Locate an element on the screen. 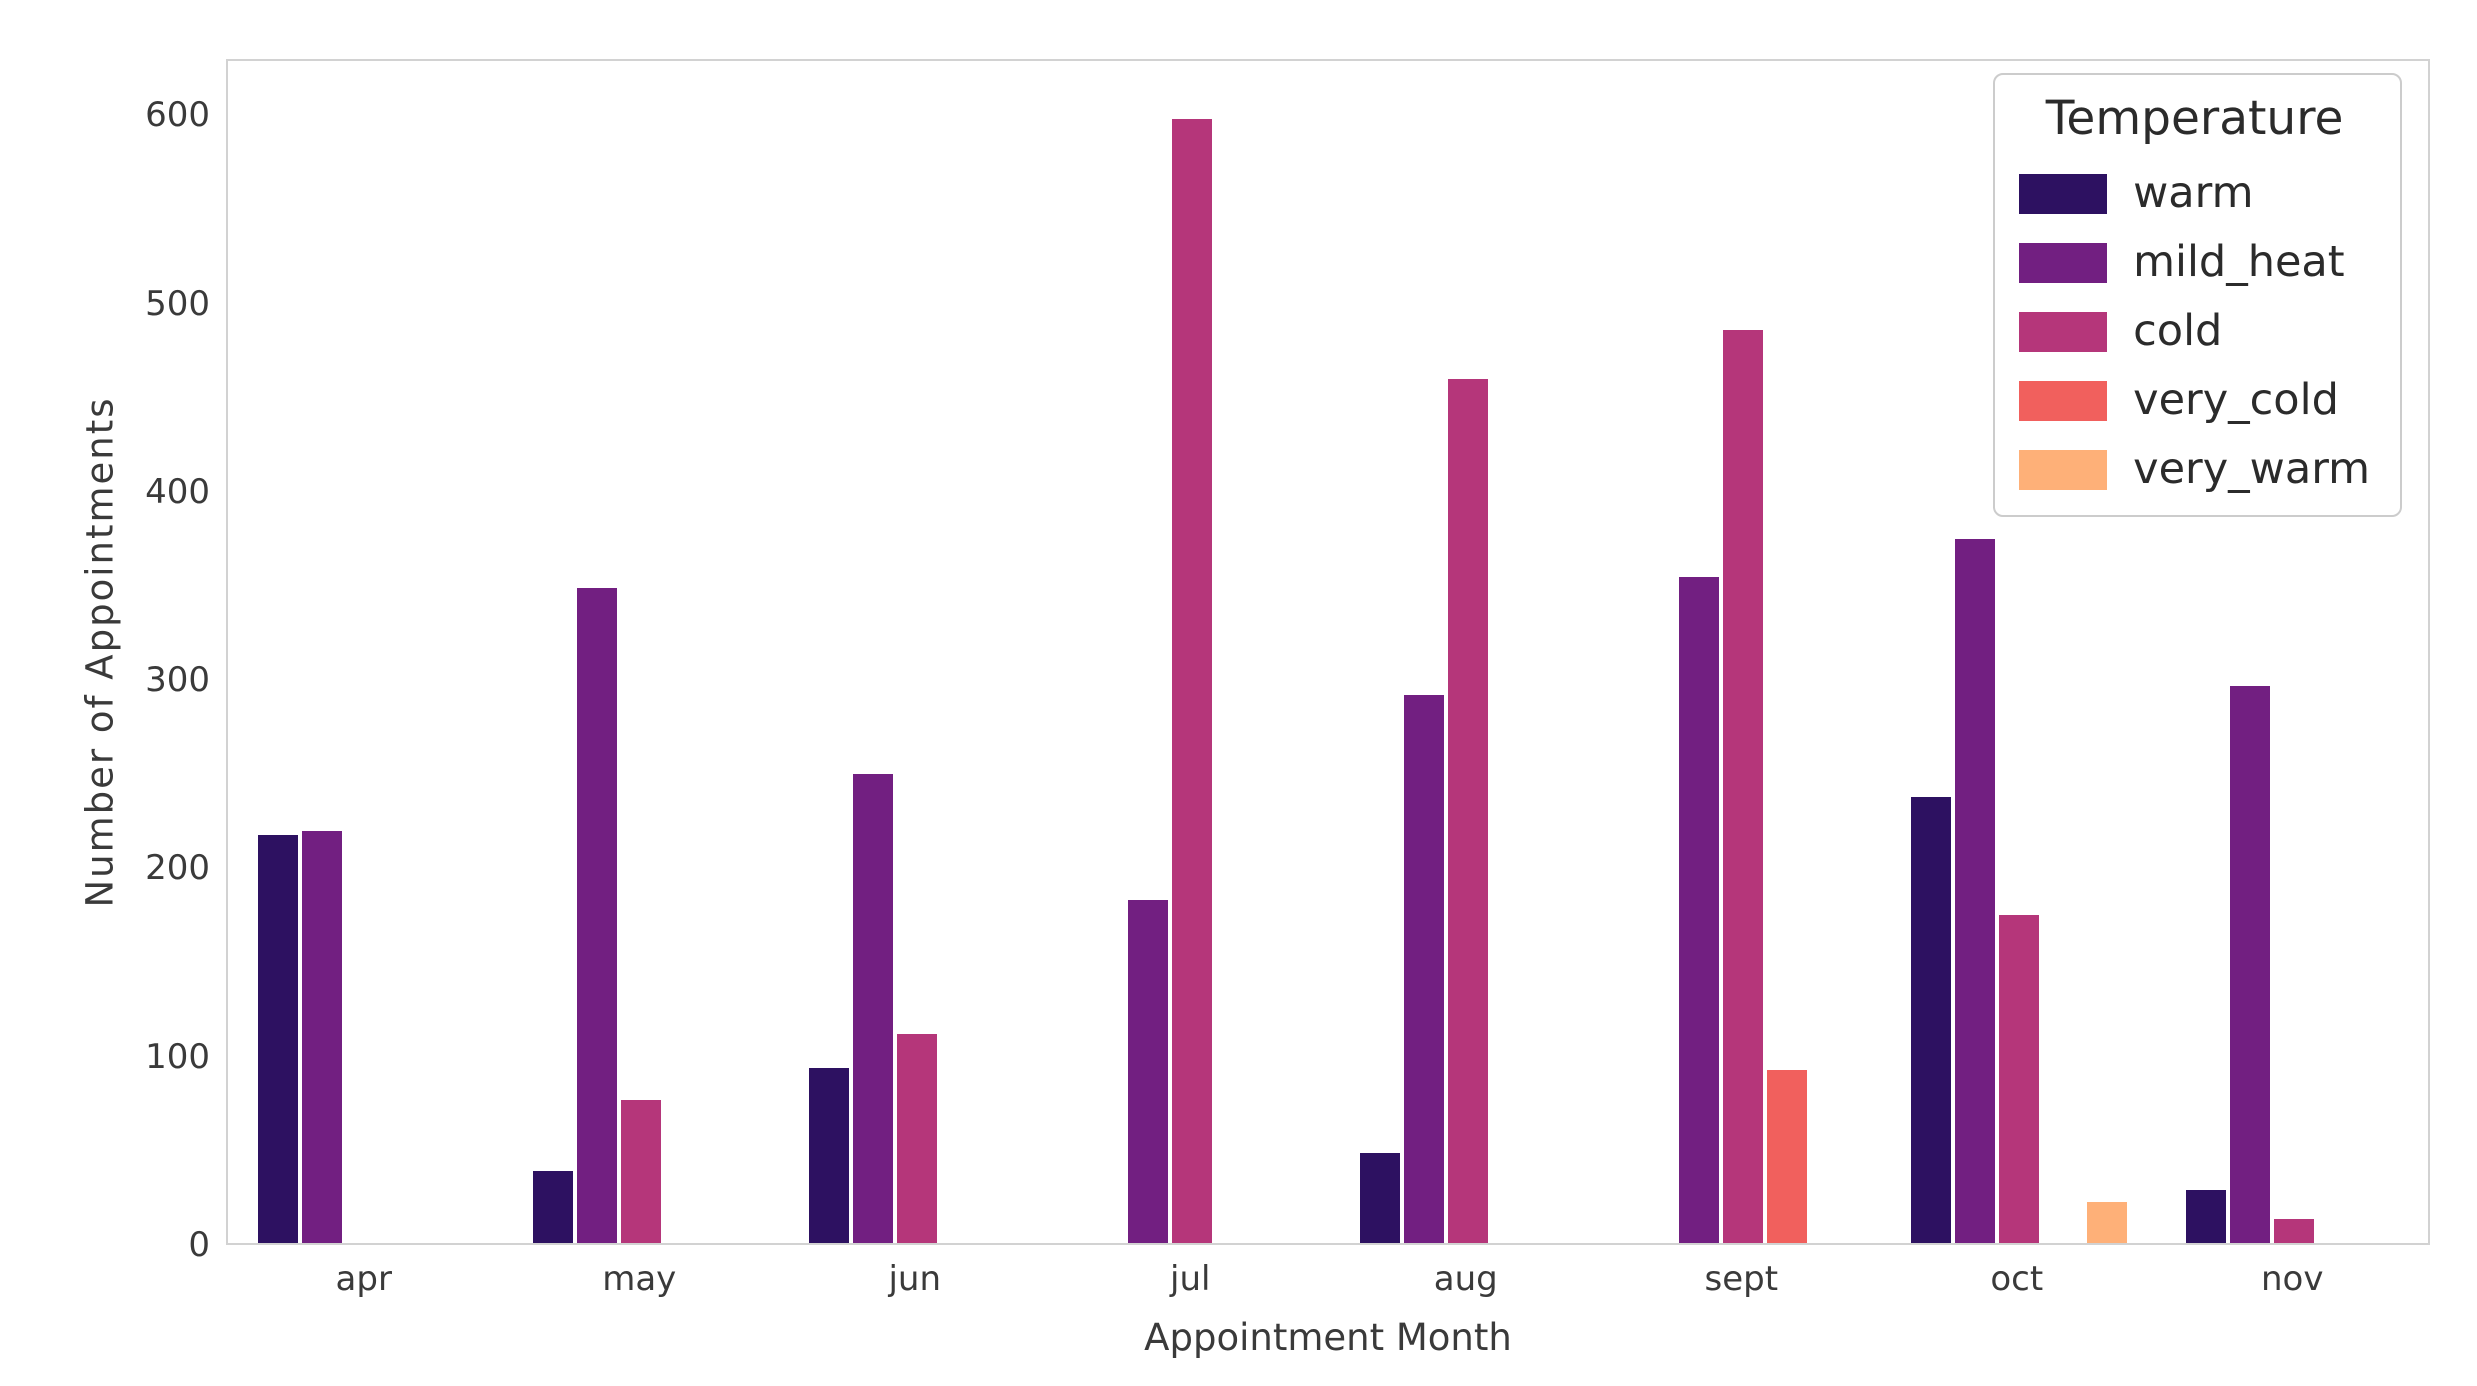 The width and height of the screenshot is (2477, 1386). x-tick-may: may is located at coordinates (639, 1279).